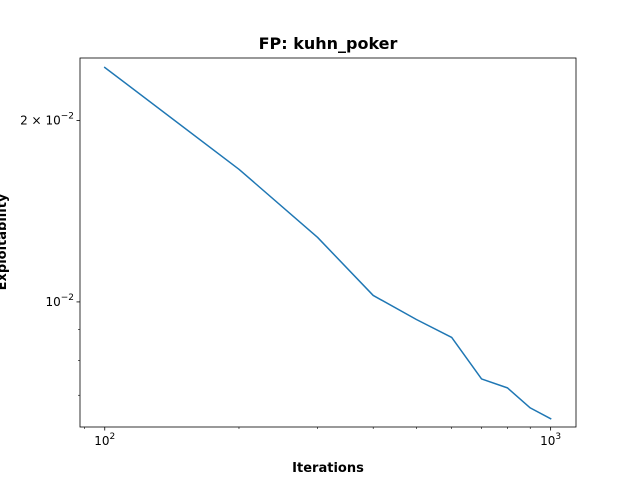 The height and width of the screenshot is (484, 640). Describe the element at coordinates (328, 43) in the screenshot. I see `chart-title: FP: kuhn_poker` at that location.